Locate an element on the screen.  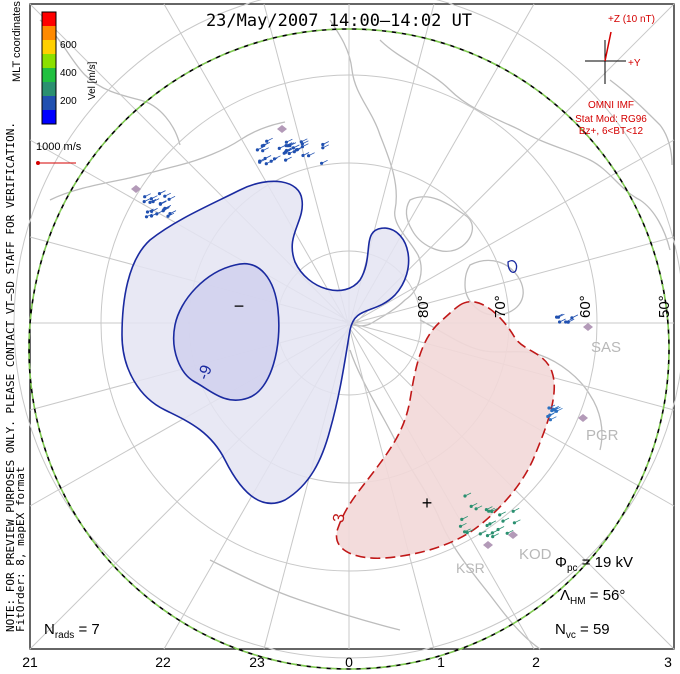
station-marker-ksr is located at coordinates (488, 545).